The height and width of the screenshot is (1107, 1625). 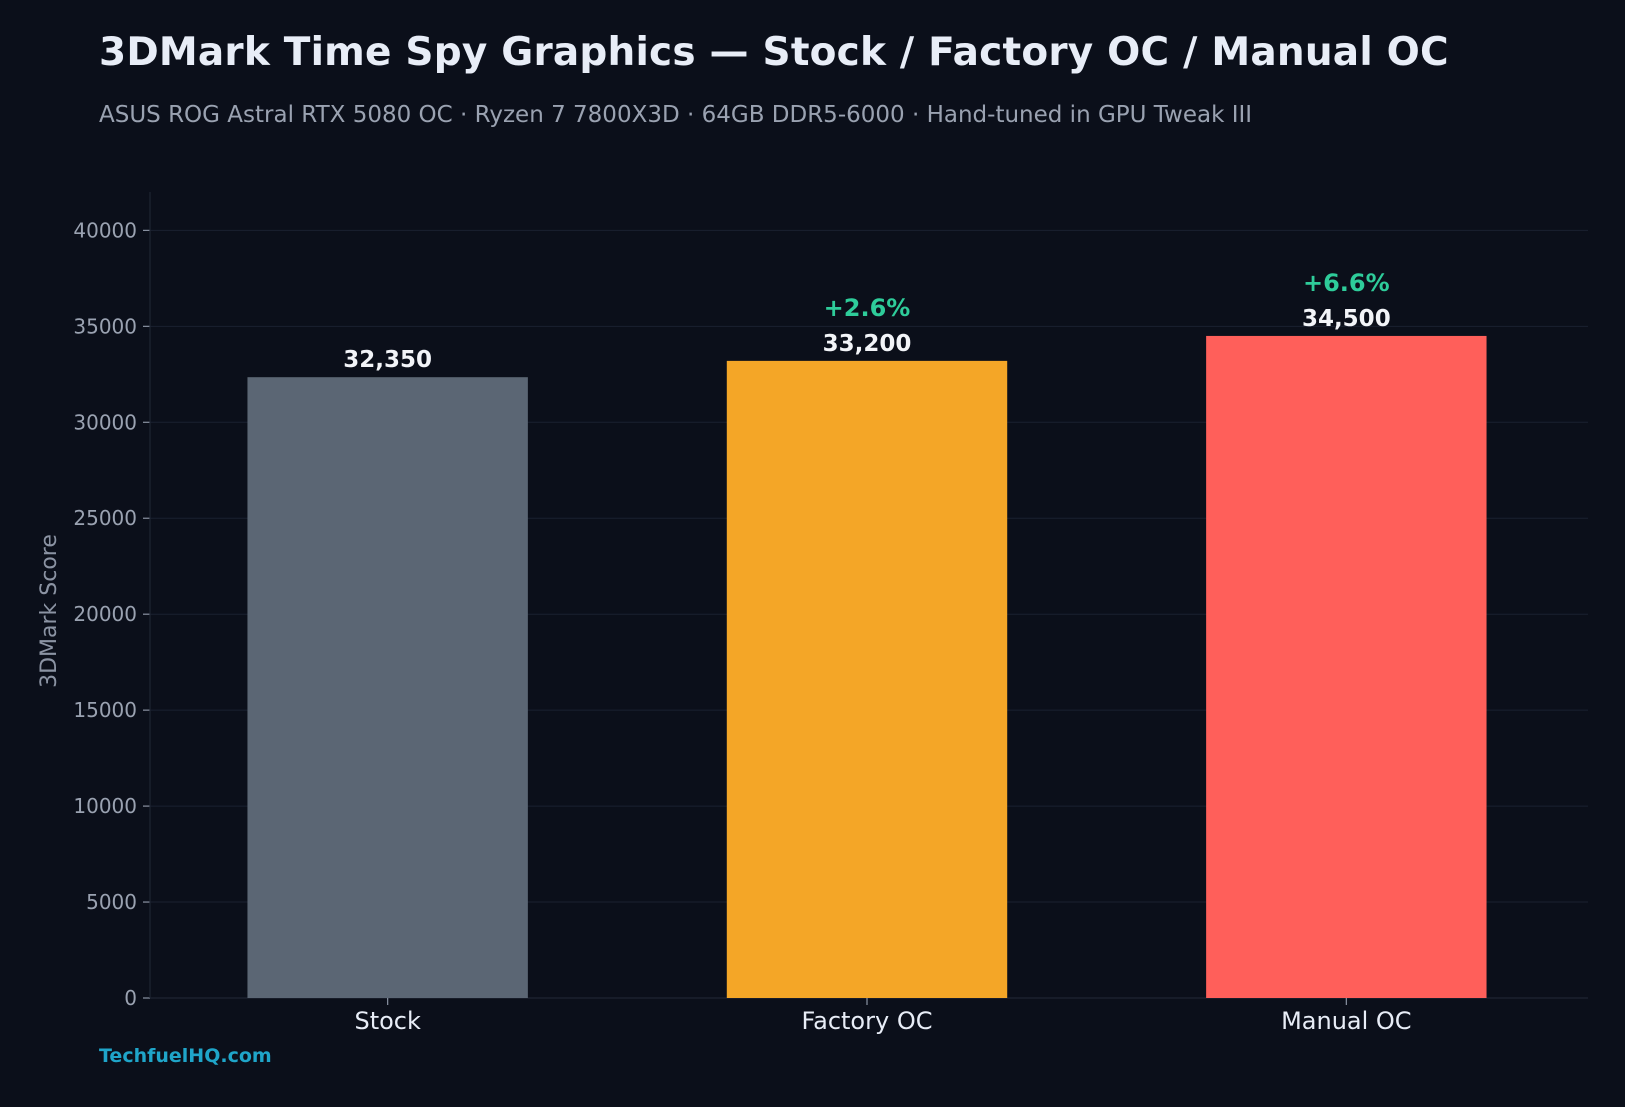 I want to click on value-label: 33,200, so click(x=867, y=344).